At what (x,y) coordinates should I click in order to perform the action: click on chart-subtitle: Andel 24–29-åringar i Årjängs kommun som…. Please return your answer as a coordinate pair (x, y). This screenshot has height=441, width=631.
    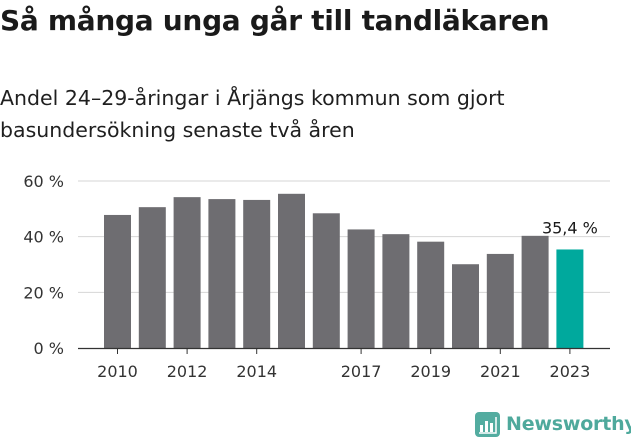
    Looking at the image, I should click on (252, 114).